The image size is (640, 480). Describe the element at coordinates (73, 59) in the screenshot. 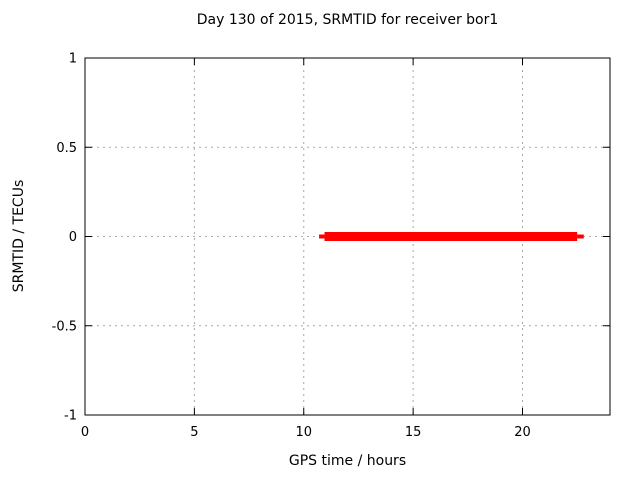

I see `y-tick-label: 1` at that location.